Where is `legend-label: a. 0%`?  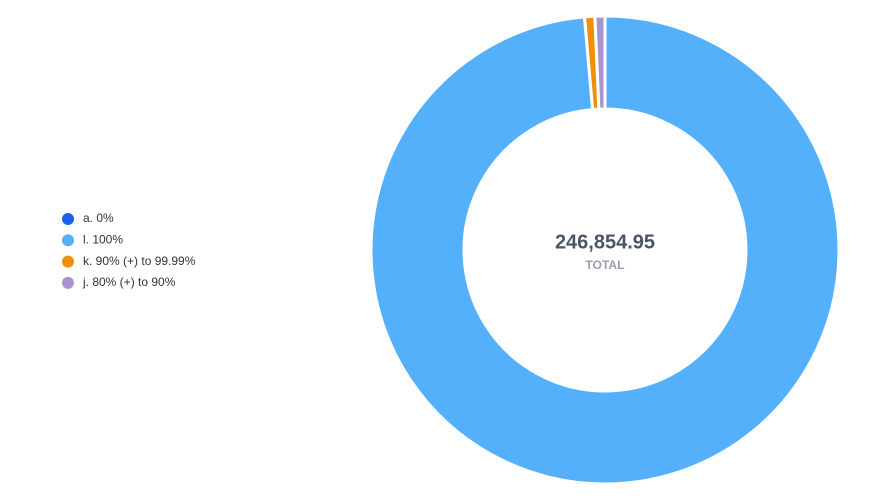 legend-label: a. 0% is located at coordinates (98, 218).